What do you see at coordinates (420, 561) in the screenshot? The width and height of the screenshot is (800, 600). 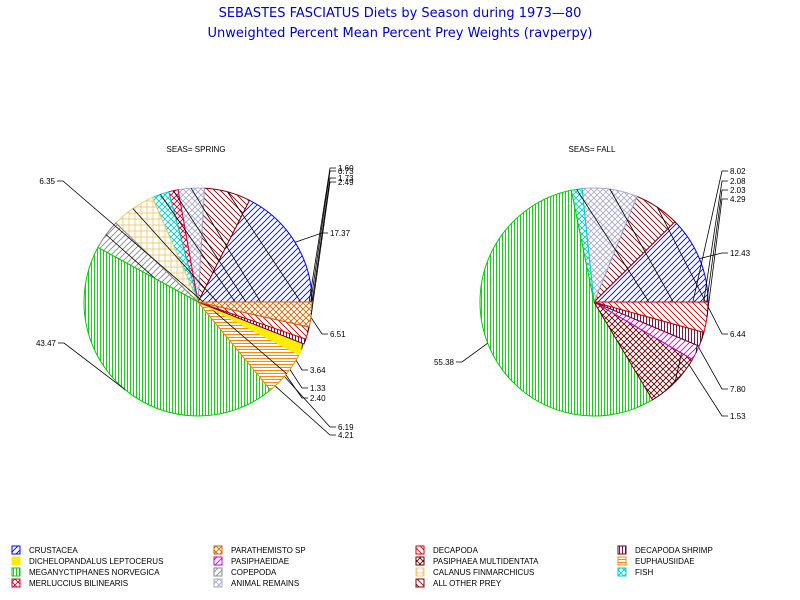 I see `legend-swatch-pasiphaea` at bounding box center [420, 561].